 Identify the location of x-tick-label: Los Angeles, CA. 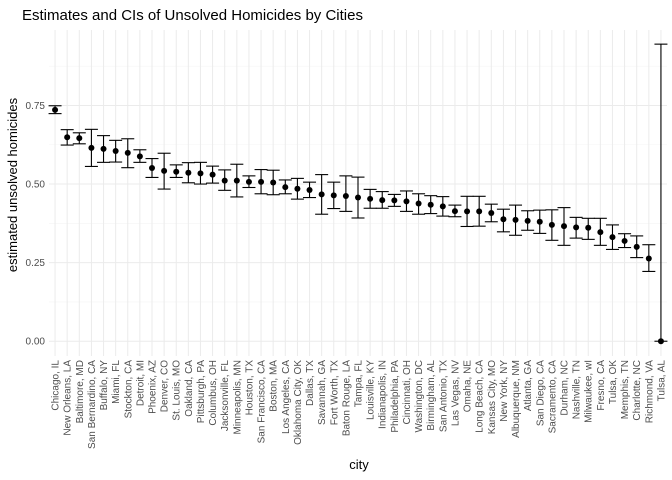
(286, 397).